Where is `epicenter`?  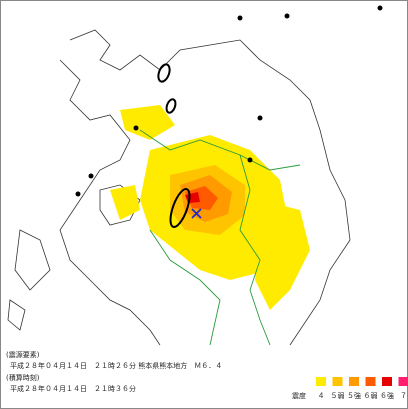 epicenter is located at coordinates (196, 213).